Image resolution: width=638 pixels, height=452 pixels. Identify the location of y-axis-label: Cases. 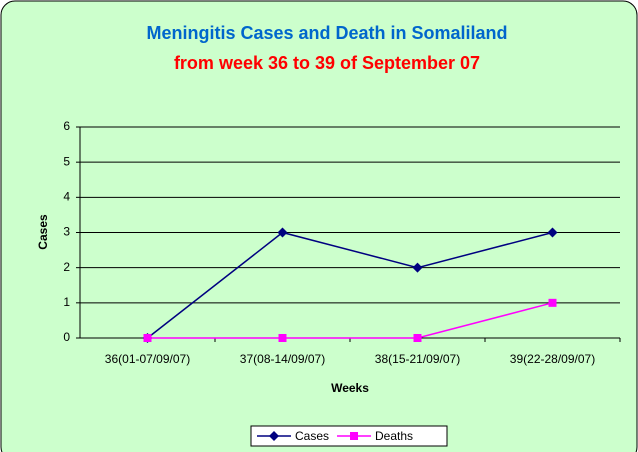
(43, 232).